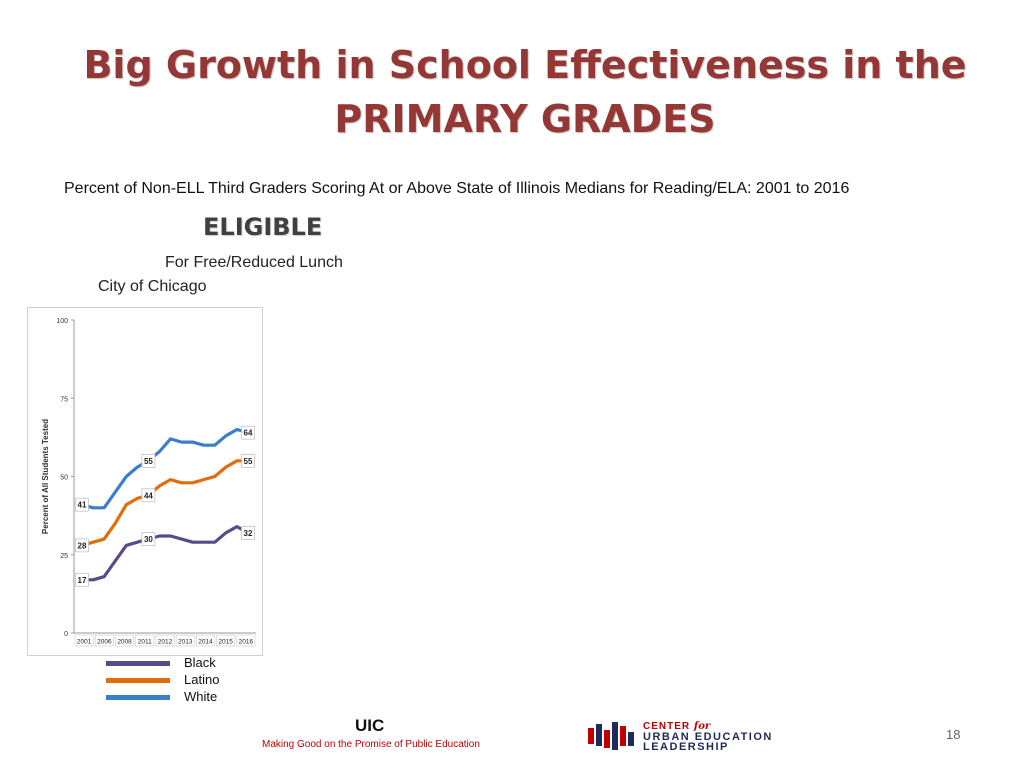 The image size is (1024, 768). I want to click on title-line-2: PRIMARY GRADES, so click(525, 119).